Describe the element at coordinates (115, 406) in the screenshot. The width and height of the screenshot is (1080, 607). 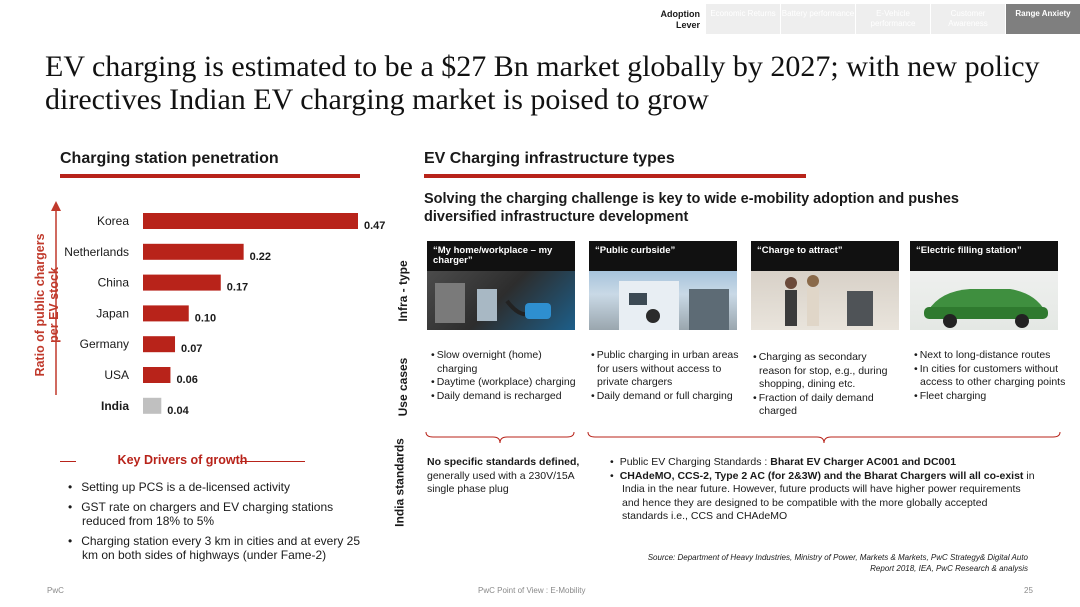
I see `category-label: India` at that location.